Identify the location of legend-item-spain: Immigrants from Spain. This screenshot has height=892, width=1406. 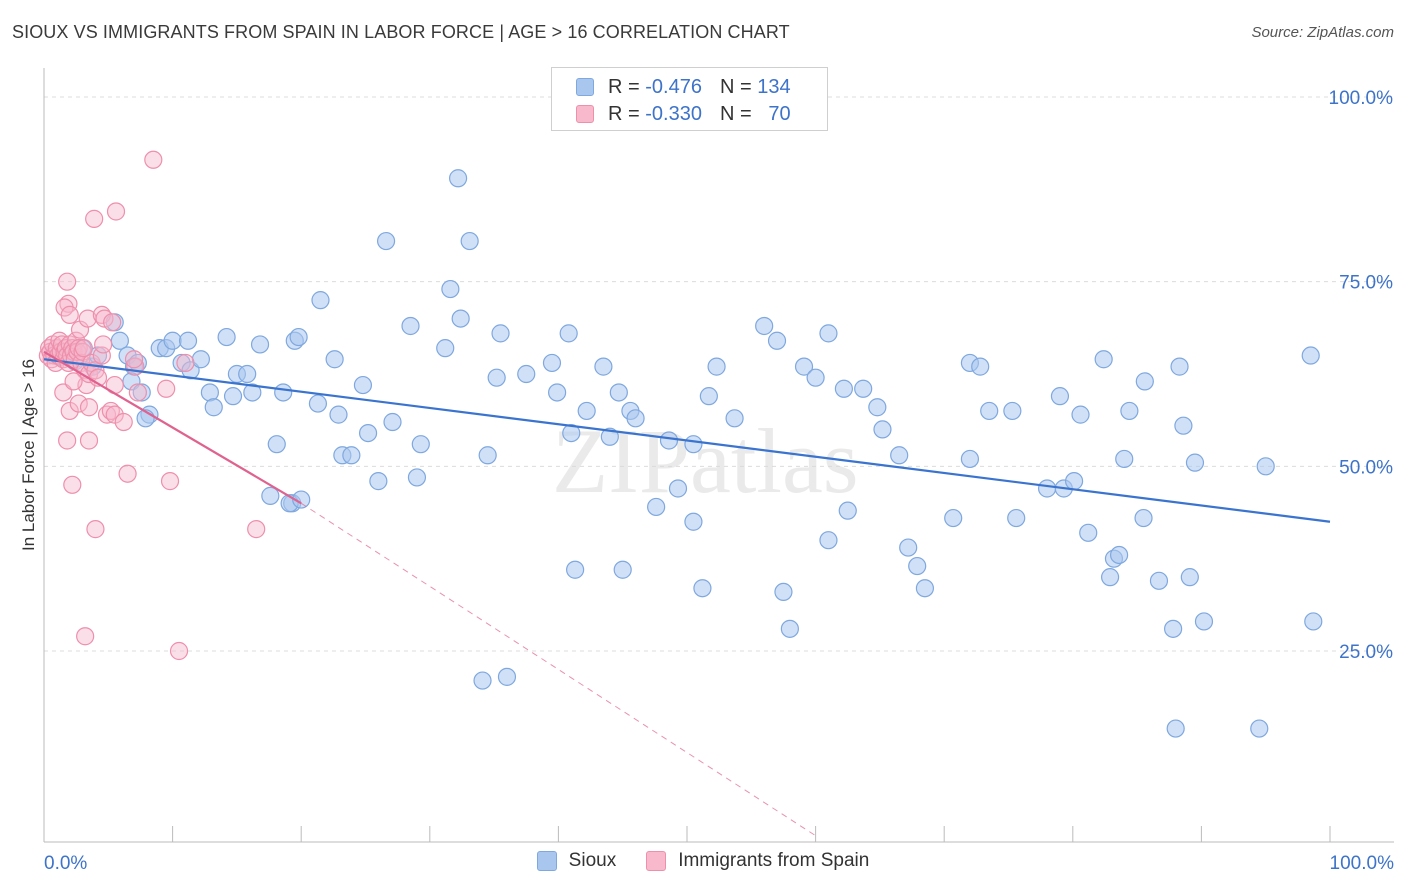
(757, 861).